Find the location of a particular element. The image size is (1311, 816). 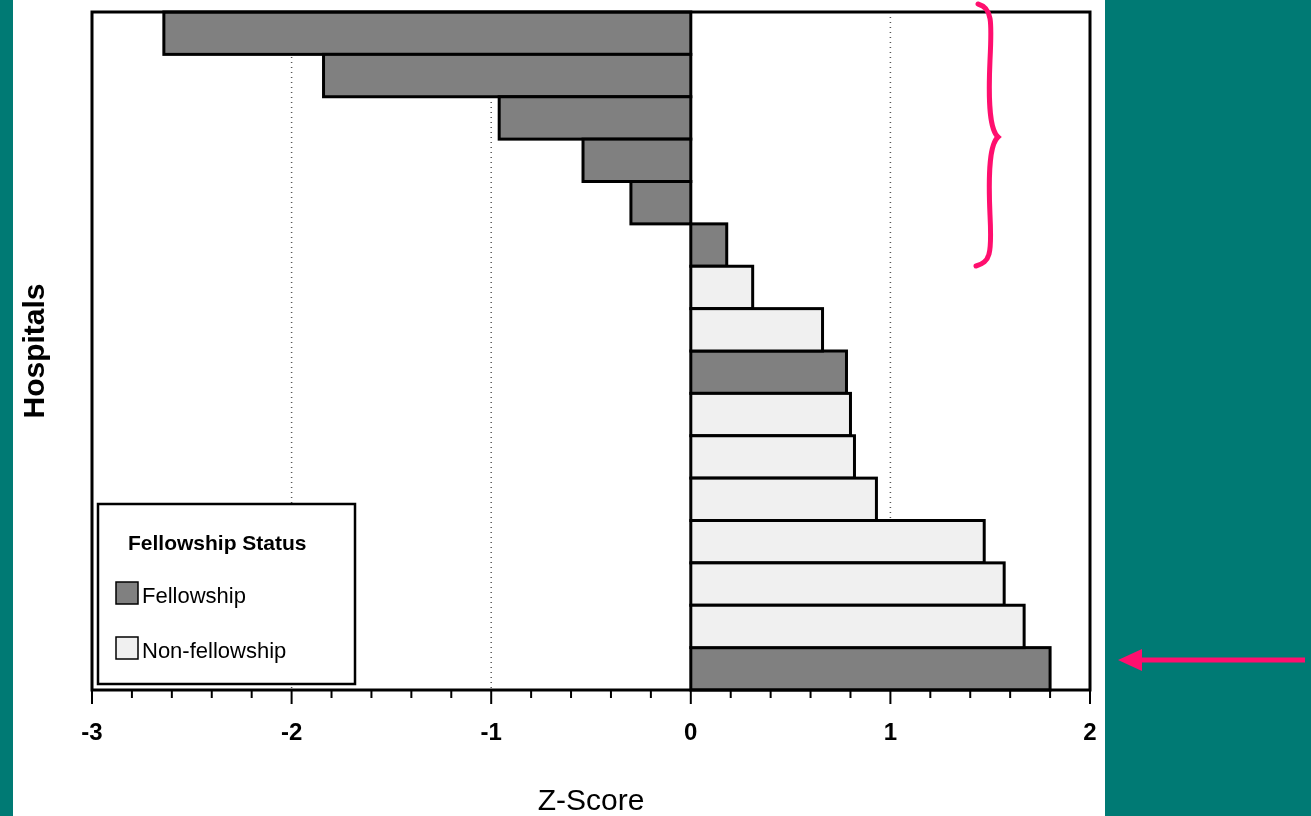

x-tick-label: -1 is located at coordinates (491, 731).